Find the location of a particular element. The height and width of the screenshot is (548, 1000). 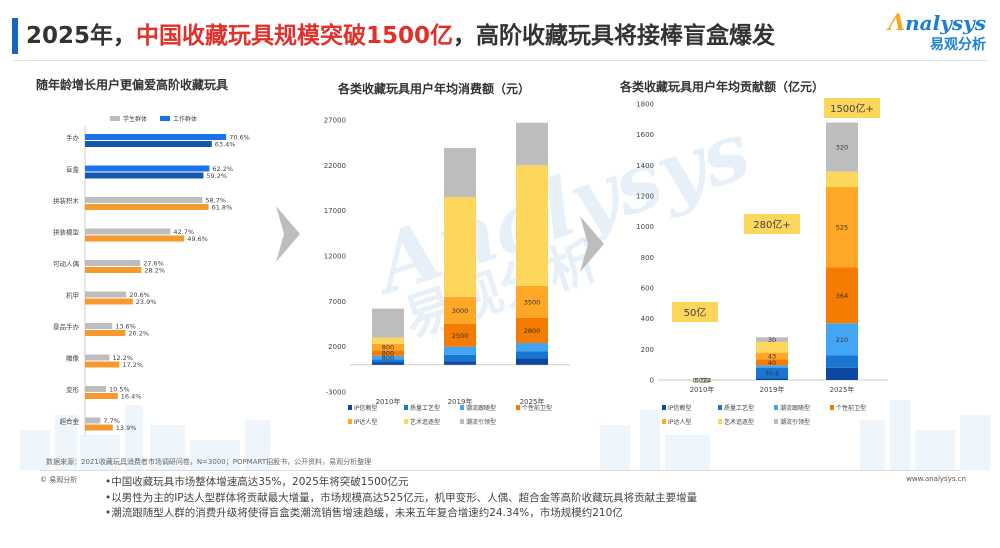

arrow-right-icon is located at coordinates (288, 234).